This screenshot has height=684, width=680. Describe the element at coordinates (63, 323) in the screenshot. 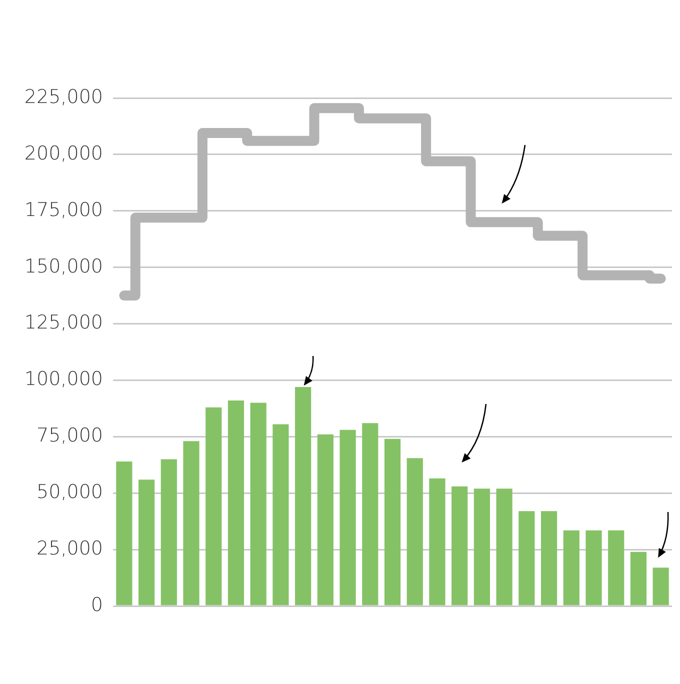

I see `y-tick-label: 125,000` at that location.